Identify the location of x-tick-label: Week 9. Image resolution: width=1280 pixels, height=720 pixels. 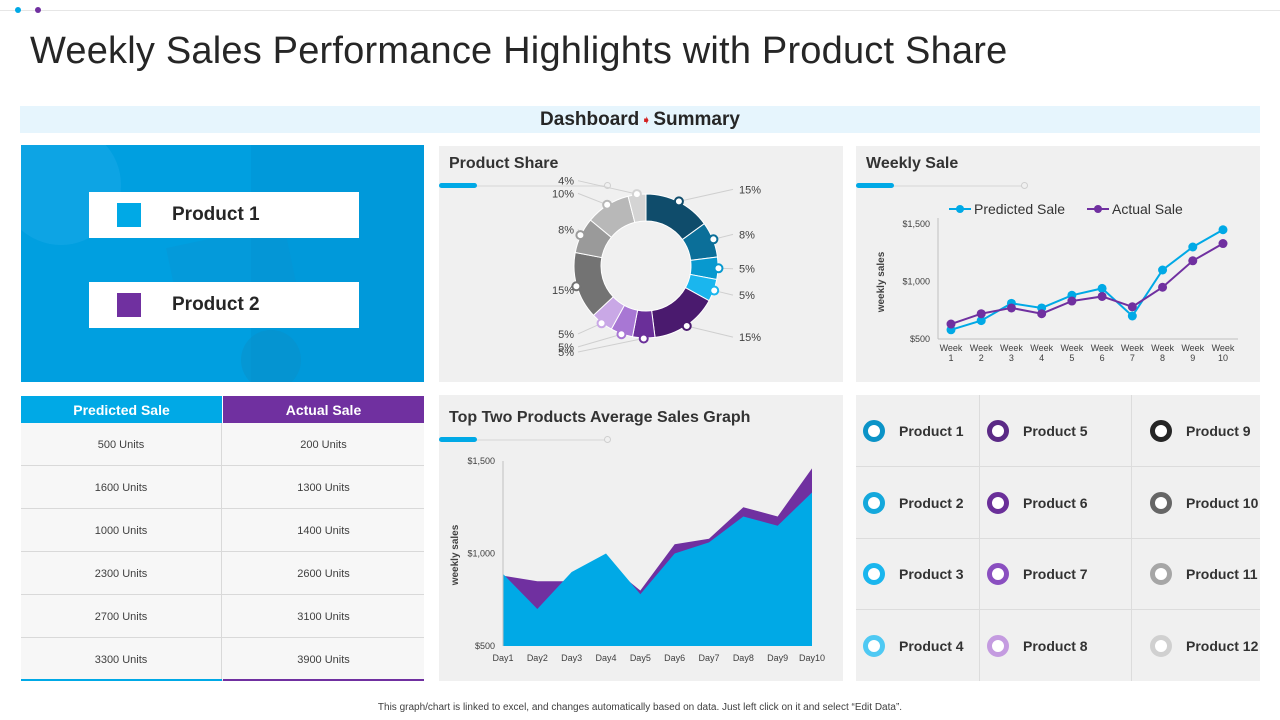
(1192, 353).